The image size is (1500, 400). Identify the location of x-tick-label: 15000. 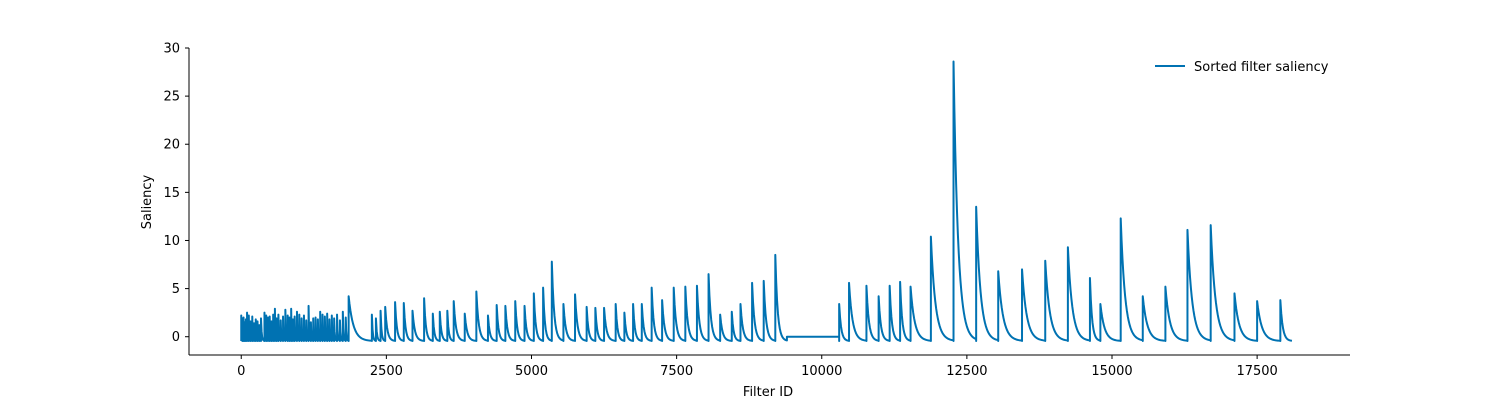
(1111, 371).